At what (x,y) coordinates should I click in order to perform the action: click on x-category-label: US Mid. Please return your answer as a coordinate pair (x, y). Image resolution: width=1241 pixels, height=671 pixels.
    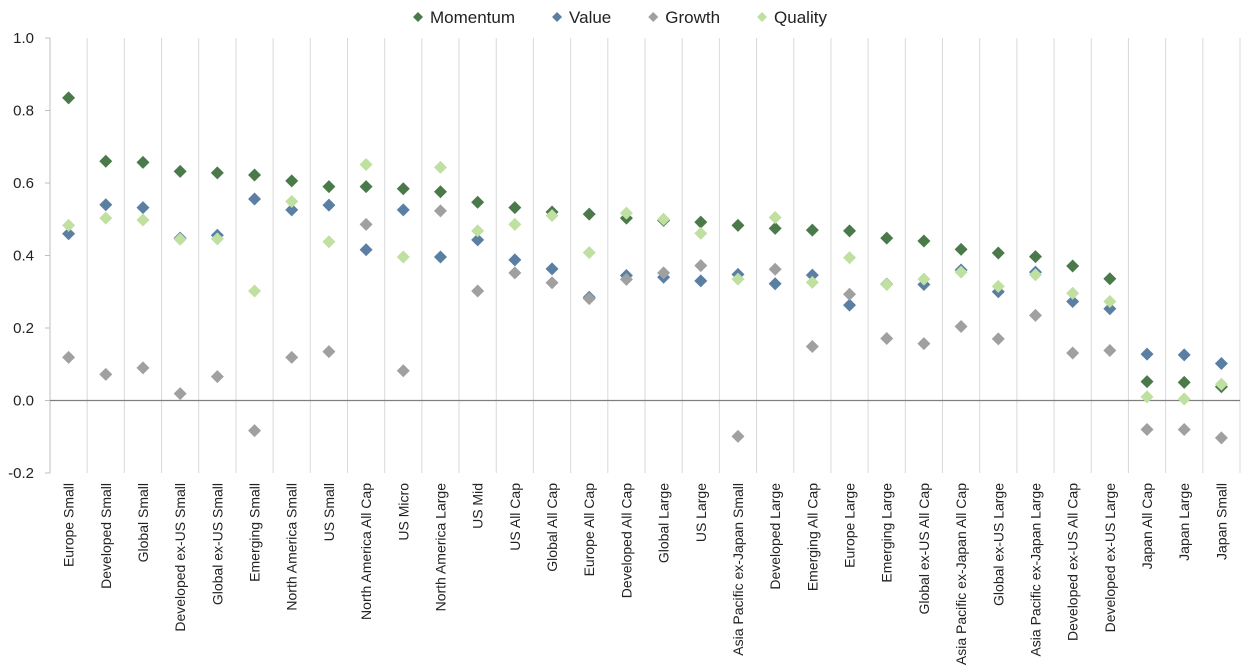
    Looking at the image, I should click on (478, 506).